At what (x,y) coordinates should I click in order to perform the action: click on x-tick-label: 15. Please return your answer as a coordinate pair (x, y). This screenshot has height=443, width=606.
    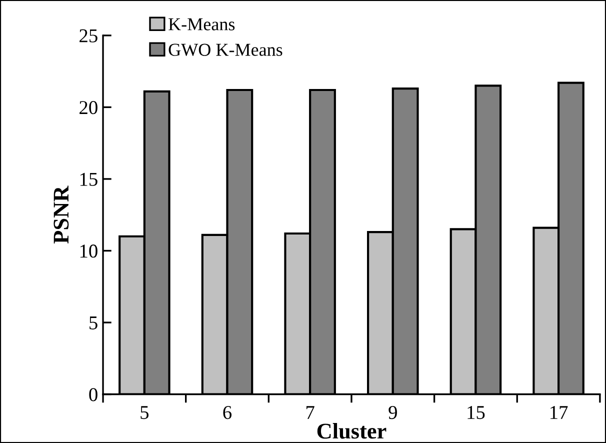
    Looking at the image, I should click on (476, 413).